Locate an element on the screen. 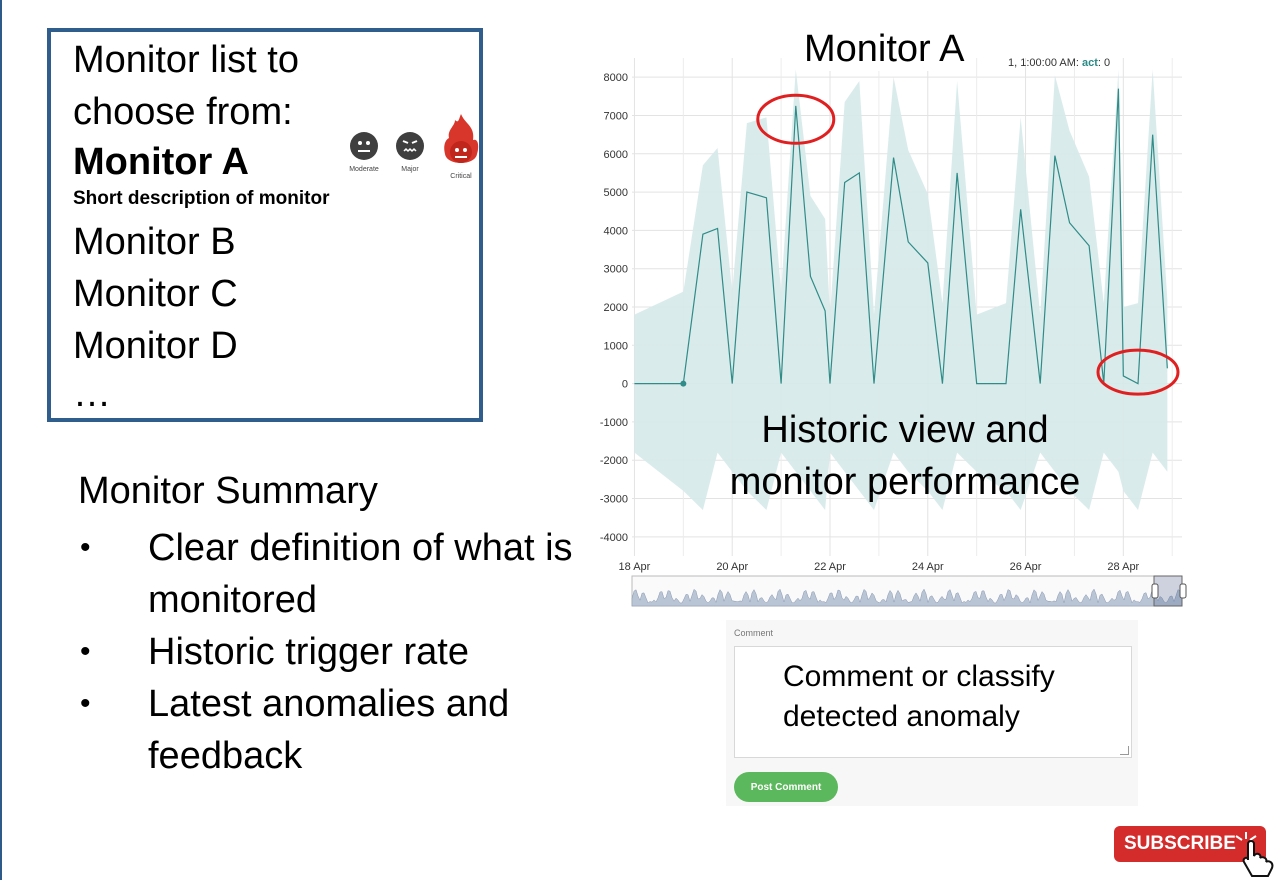 Image resolution: width=1288 pixels, height=880 pixels. summary-item: • Historic trigger rate is located at coordinates (333, 652).